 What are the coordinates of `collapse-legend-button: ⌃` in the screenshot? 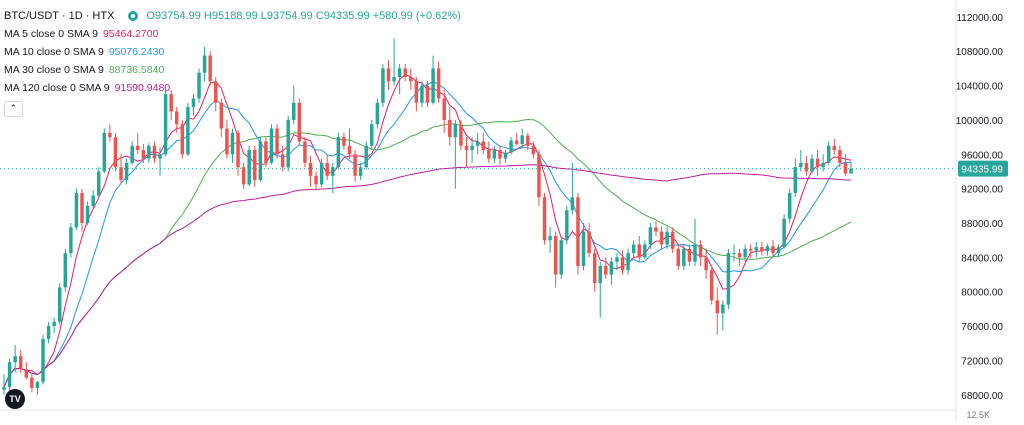 It's located at (13, 109).